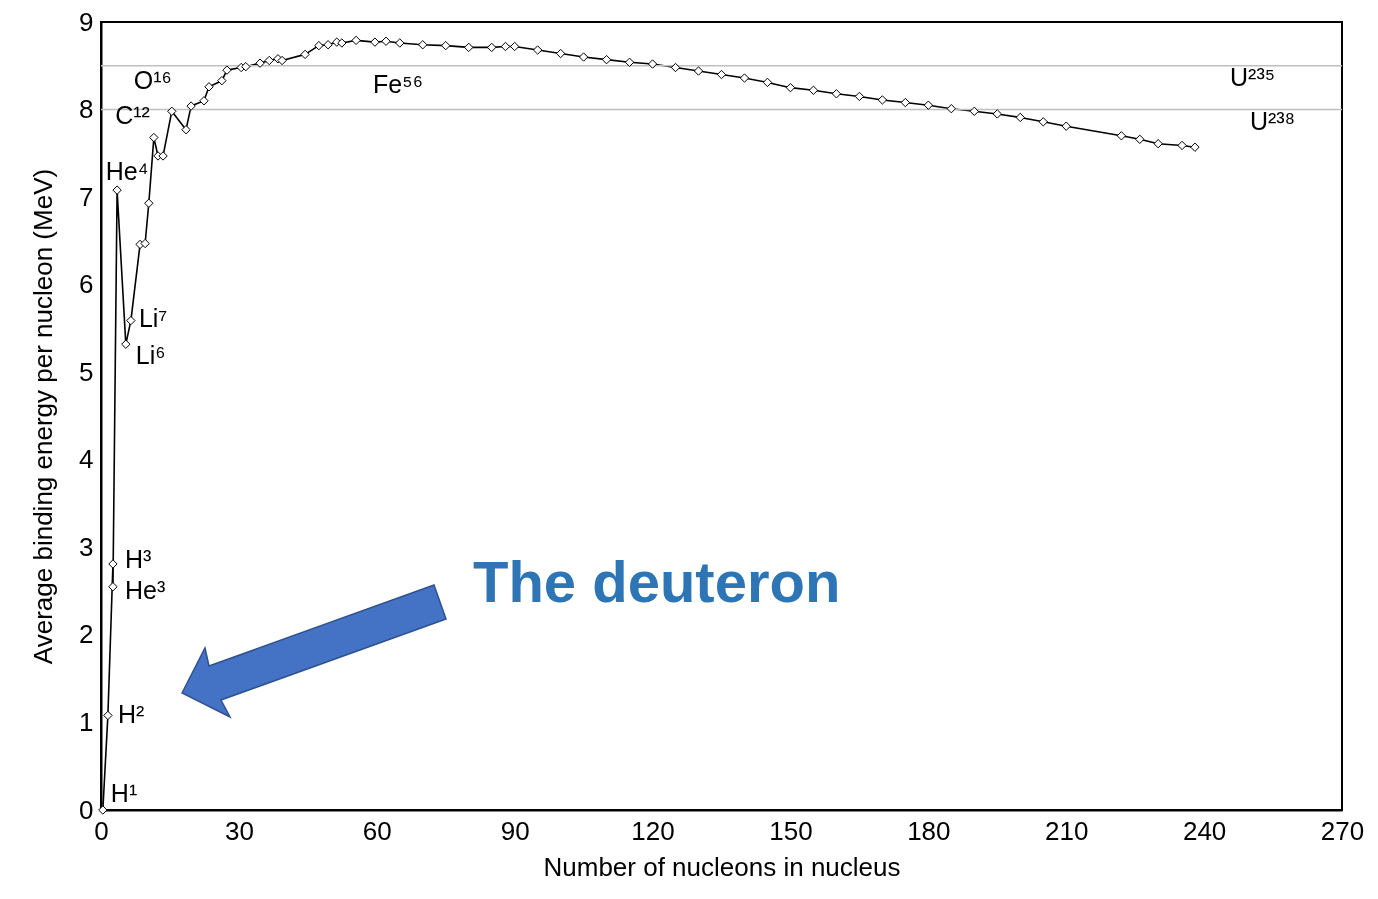 Image resolution: width=1378 pixels, height=899 pixels. What do you see at coordinates (515, 830) in the screenshot?
I see `x-tick-label: 90` at bounding box center [515, 830].